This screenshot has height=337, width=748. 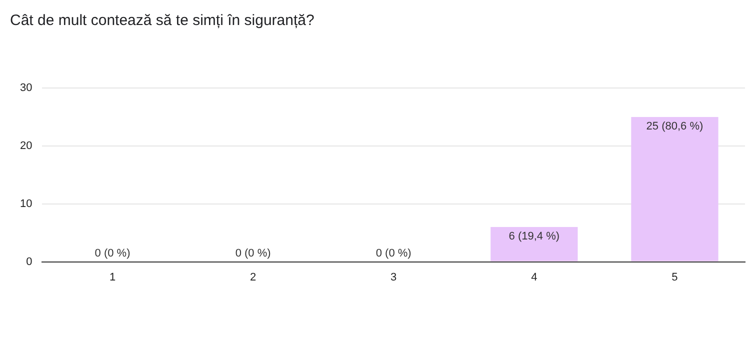 What do you see at coordinates (534, 236) in the screenshot?
I see `data-label: 6 (19,4 %)` at bounding box center [534, 236].